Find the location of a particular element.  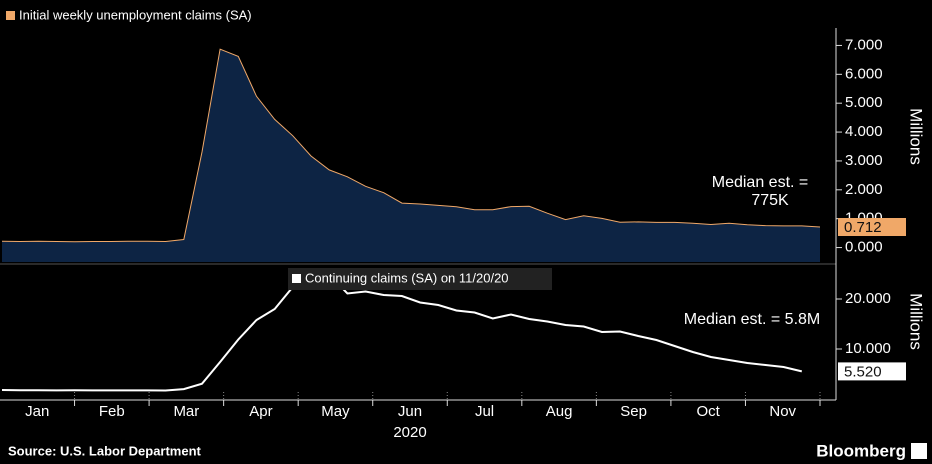

annotation: Median est. = 5.8M is located at coordinates (752, 319).